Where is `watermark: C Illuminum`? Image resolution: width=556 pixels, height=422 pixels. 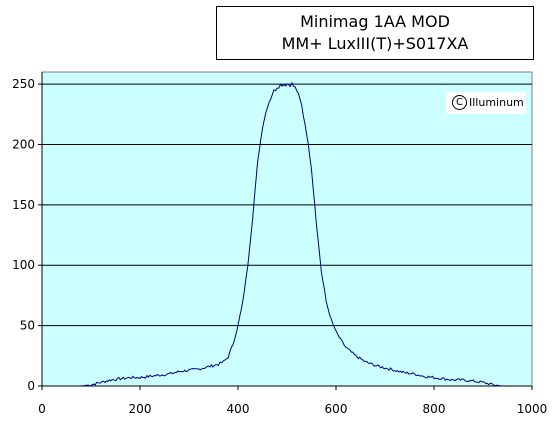 watermark: C Illuminum is located at coordinates (486, 103).